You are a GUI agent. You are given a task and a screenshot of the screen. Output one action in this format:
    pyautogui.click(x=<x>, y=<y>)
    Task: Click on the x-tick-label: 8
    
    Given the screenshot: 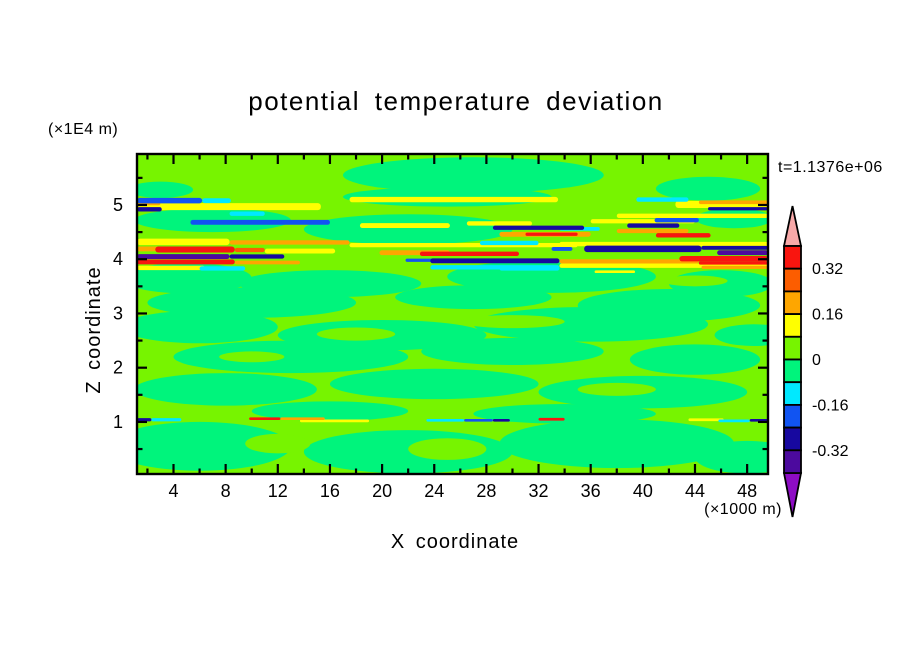 What is the action you would take?
    pyautogui.click(x=226, y=491)
    